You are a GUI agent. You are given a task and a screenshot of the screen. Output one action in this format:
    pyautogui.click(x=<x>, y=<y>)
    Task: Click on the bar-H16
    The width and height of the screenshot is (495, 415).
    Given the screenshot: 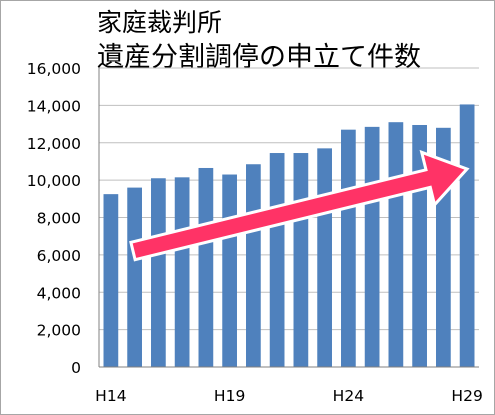 What is the action you would take?
    pyautogui.click(x=158, y=272)
    